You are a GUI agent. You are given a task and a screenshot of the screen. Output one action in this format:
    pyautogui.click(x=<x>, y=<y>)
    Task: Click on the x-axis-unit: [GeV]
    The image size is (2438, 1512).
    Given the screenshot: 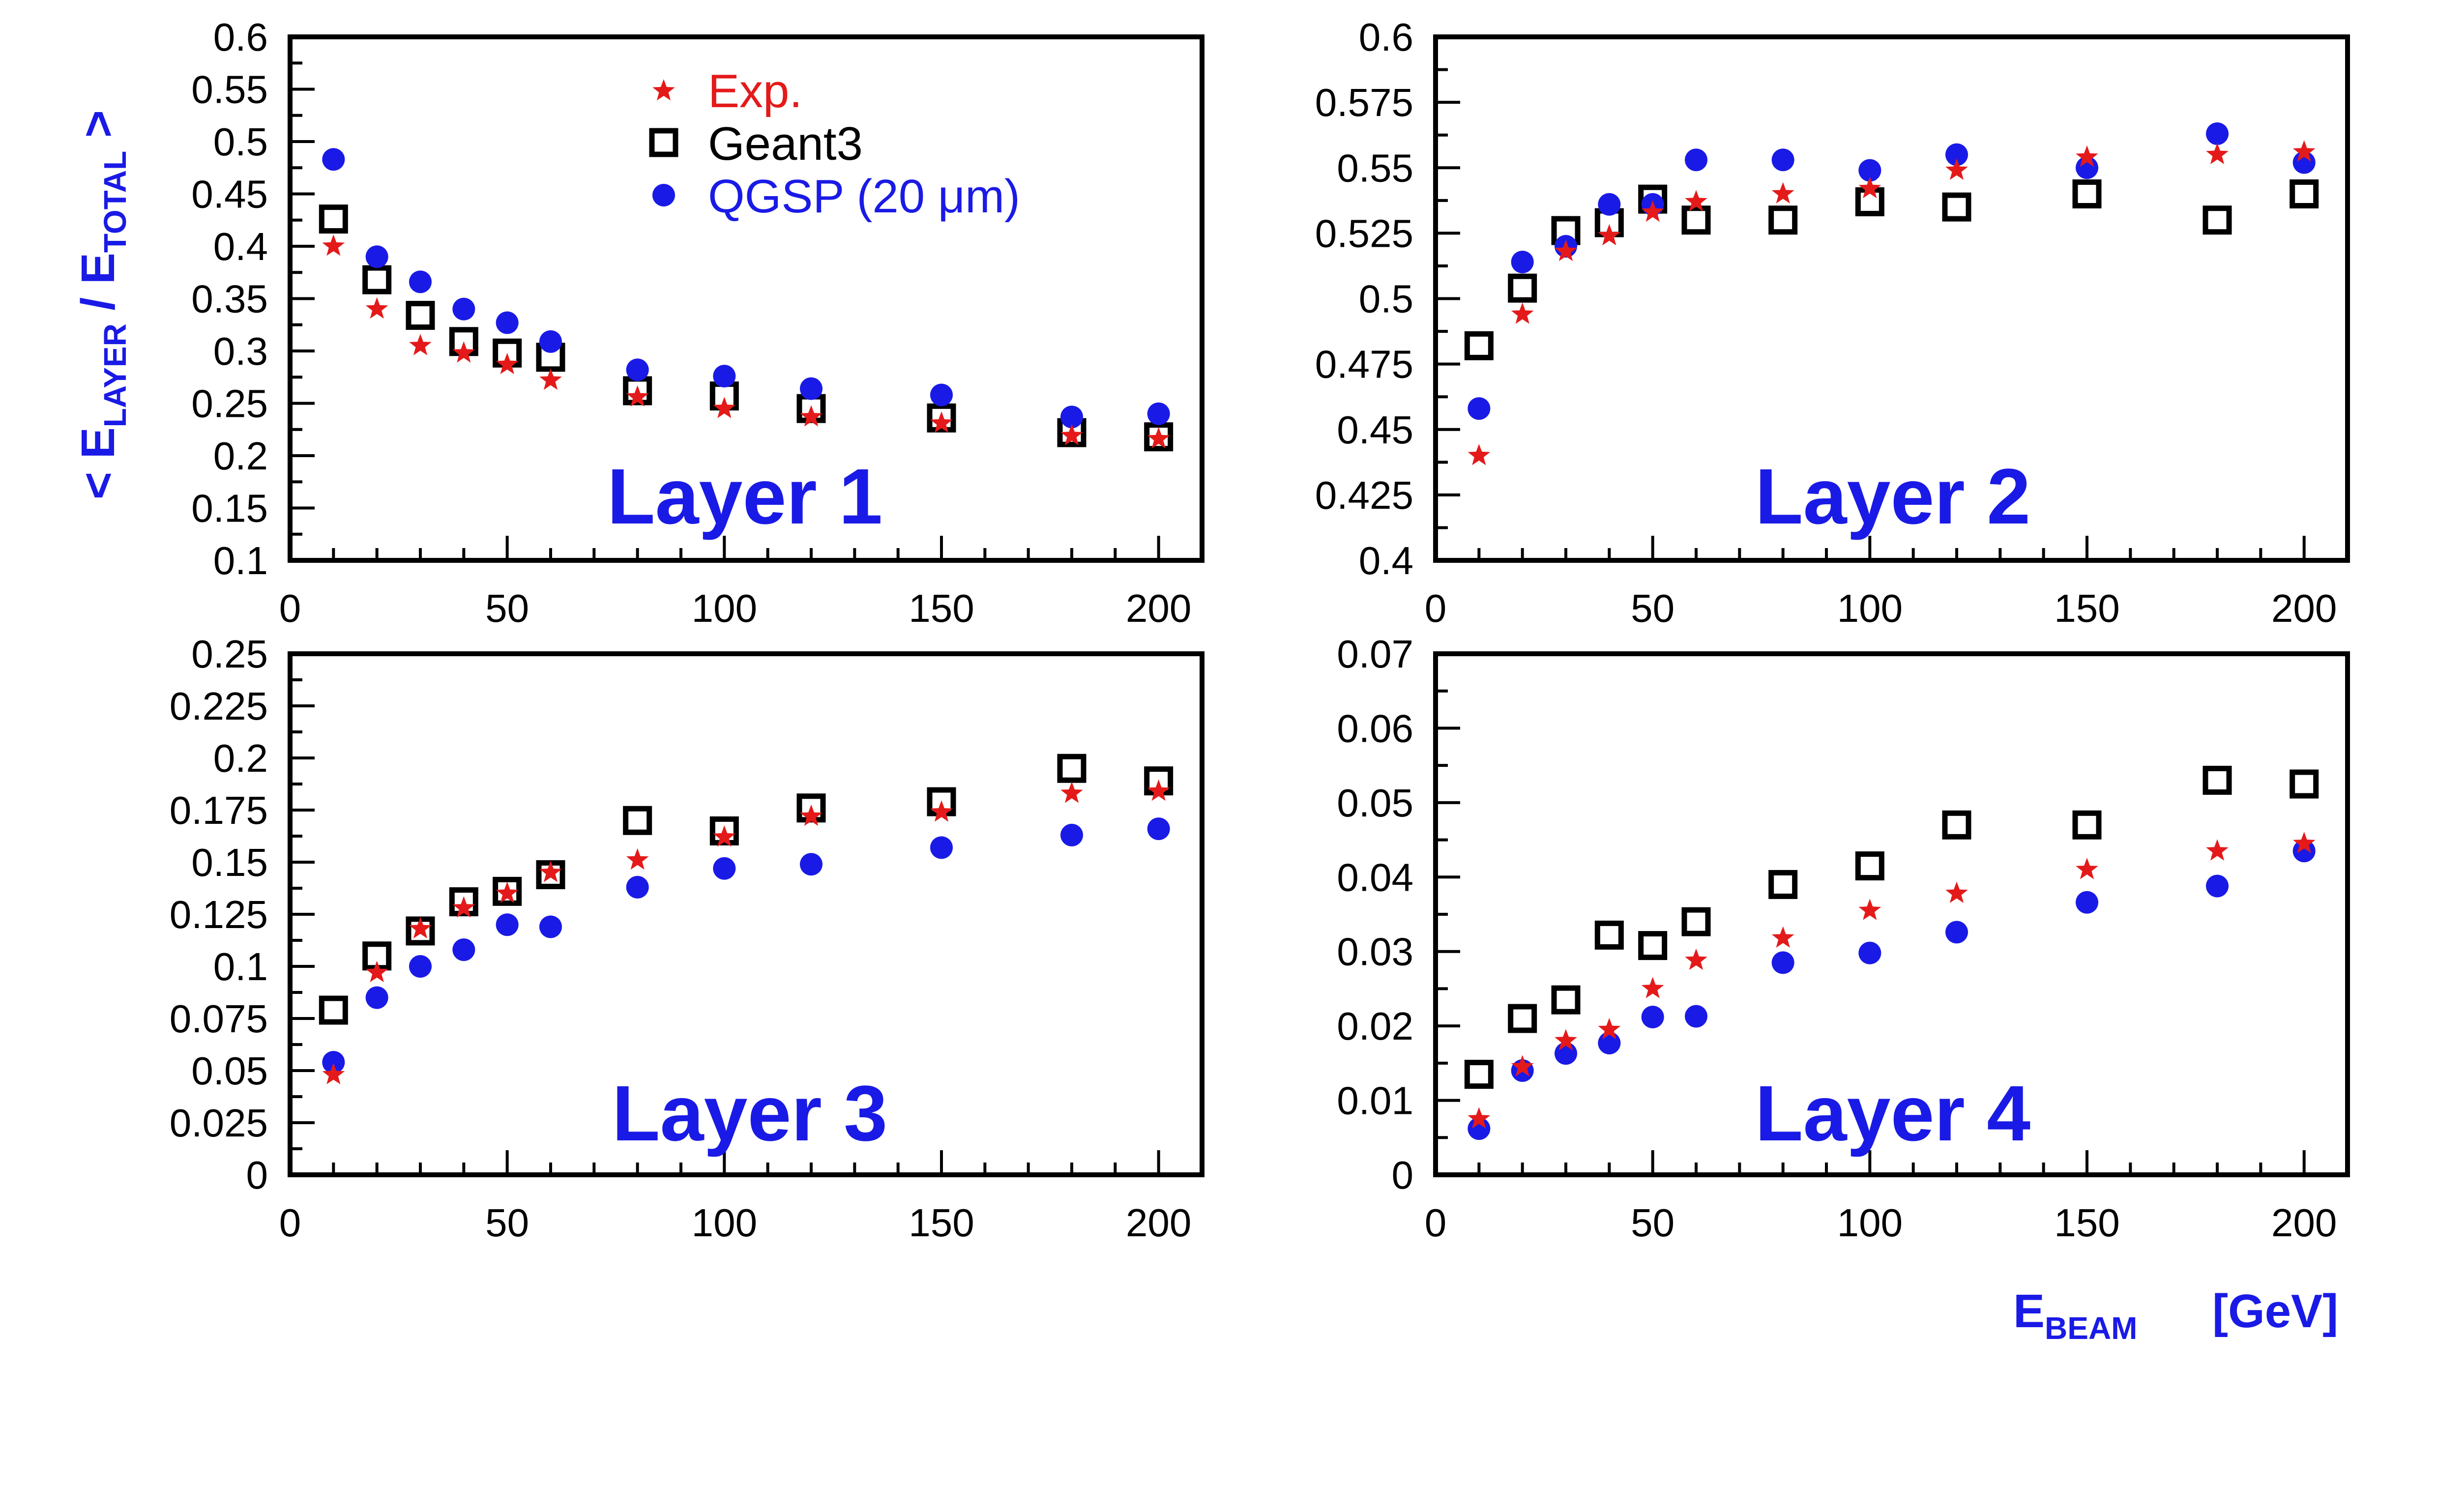 What is the action you would take?
    pyautogui.click(x=2275, y=1311)
    